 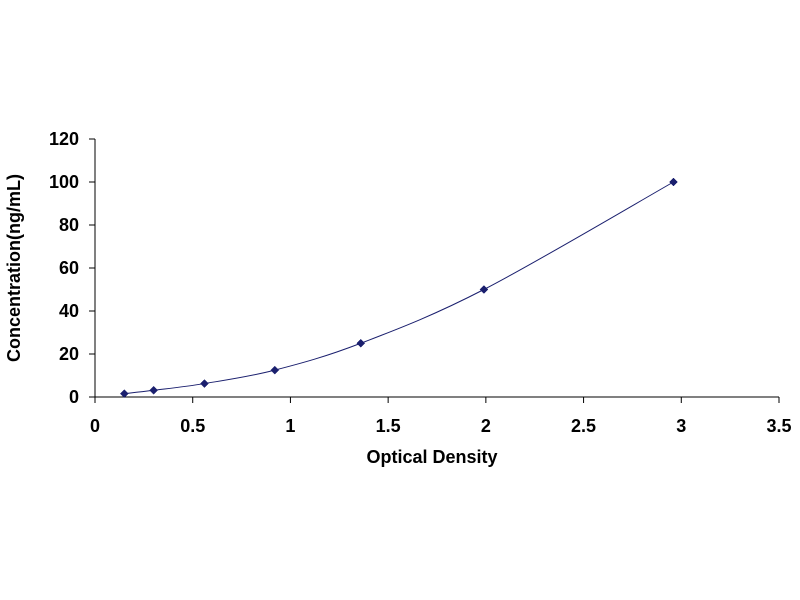 What do you see at coordinates (388, 426) in the screenshot?
I see `x-tick-label: 1.5` at bounding box center [388, 426].